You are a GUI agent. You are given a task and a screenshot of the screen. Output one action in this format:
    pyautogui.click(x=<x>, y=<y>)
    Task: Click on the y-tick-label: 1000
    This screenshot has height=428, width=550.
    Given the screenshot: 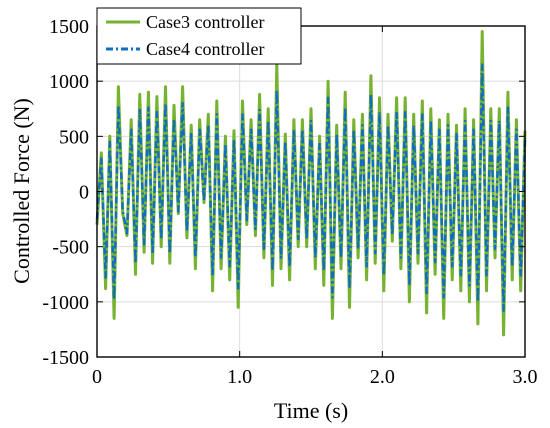 What is the action you would take?
    pyautogui.click(x=69, y=82)
    